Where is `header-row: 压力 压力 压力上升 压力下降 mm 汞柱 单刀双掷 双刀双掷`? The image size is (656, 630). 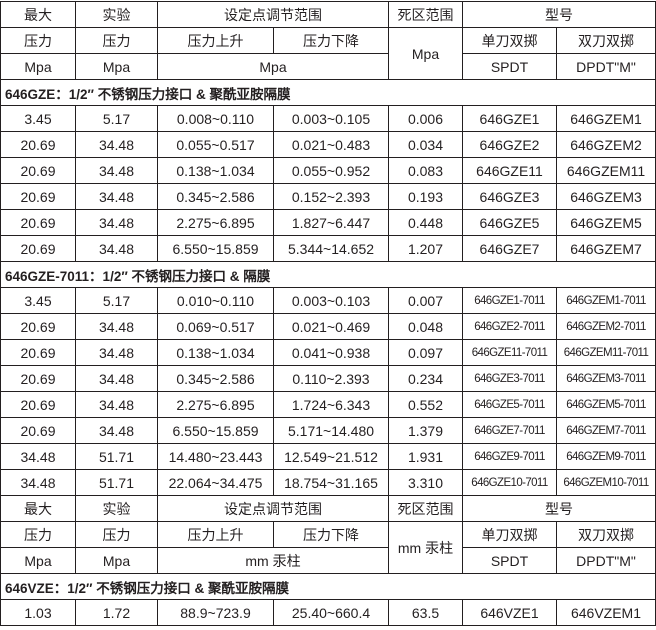 header-row: 压力 压力 压力上升 压力下降 mm 汞柱 单刀双掷 双刀双掷 is located at coordinates (328, 547).